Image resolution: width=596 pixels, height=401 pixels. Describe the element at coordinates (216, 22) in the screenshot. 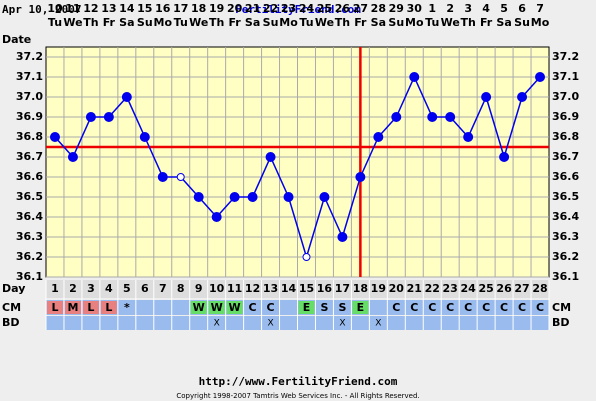

I see `weekday: Th` at that location.